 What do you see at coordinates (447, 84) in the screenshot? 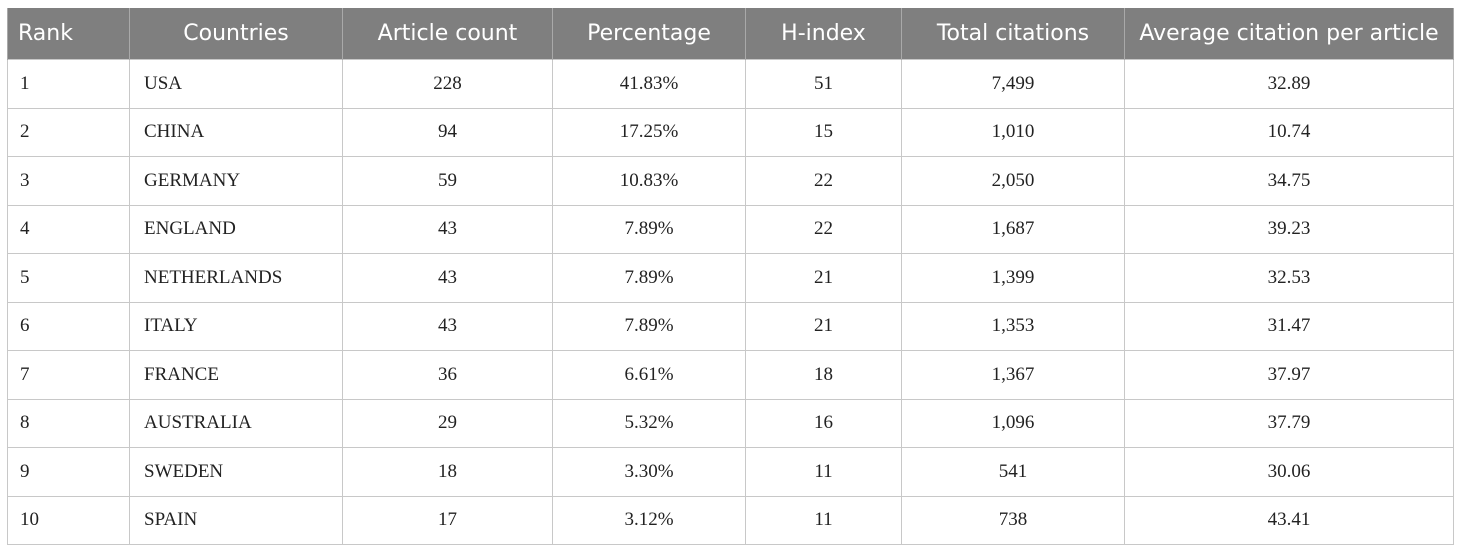
I see `cell-article-count: 228` at bounding box center [447, 84].